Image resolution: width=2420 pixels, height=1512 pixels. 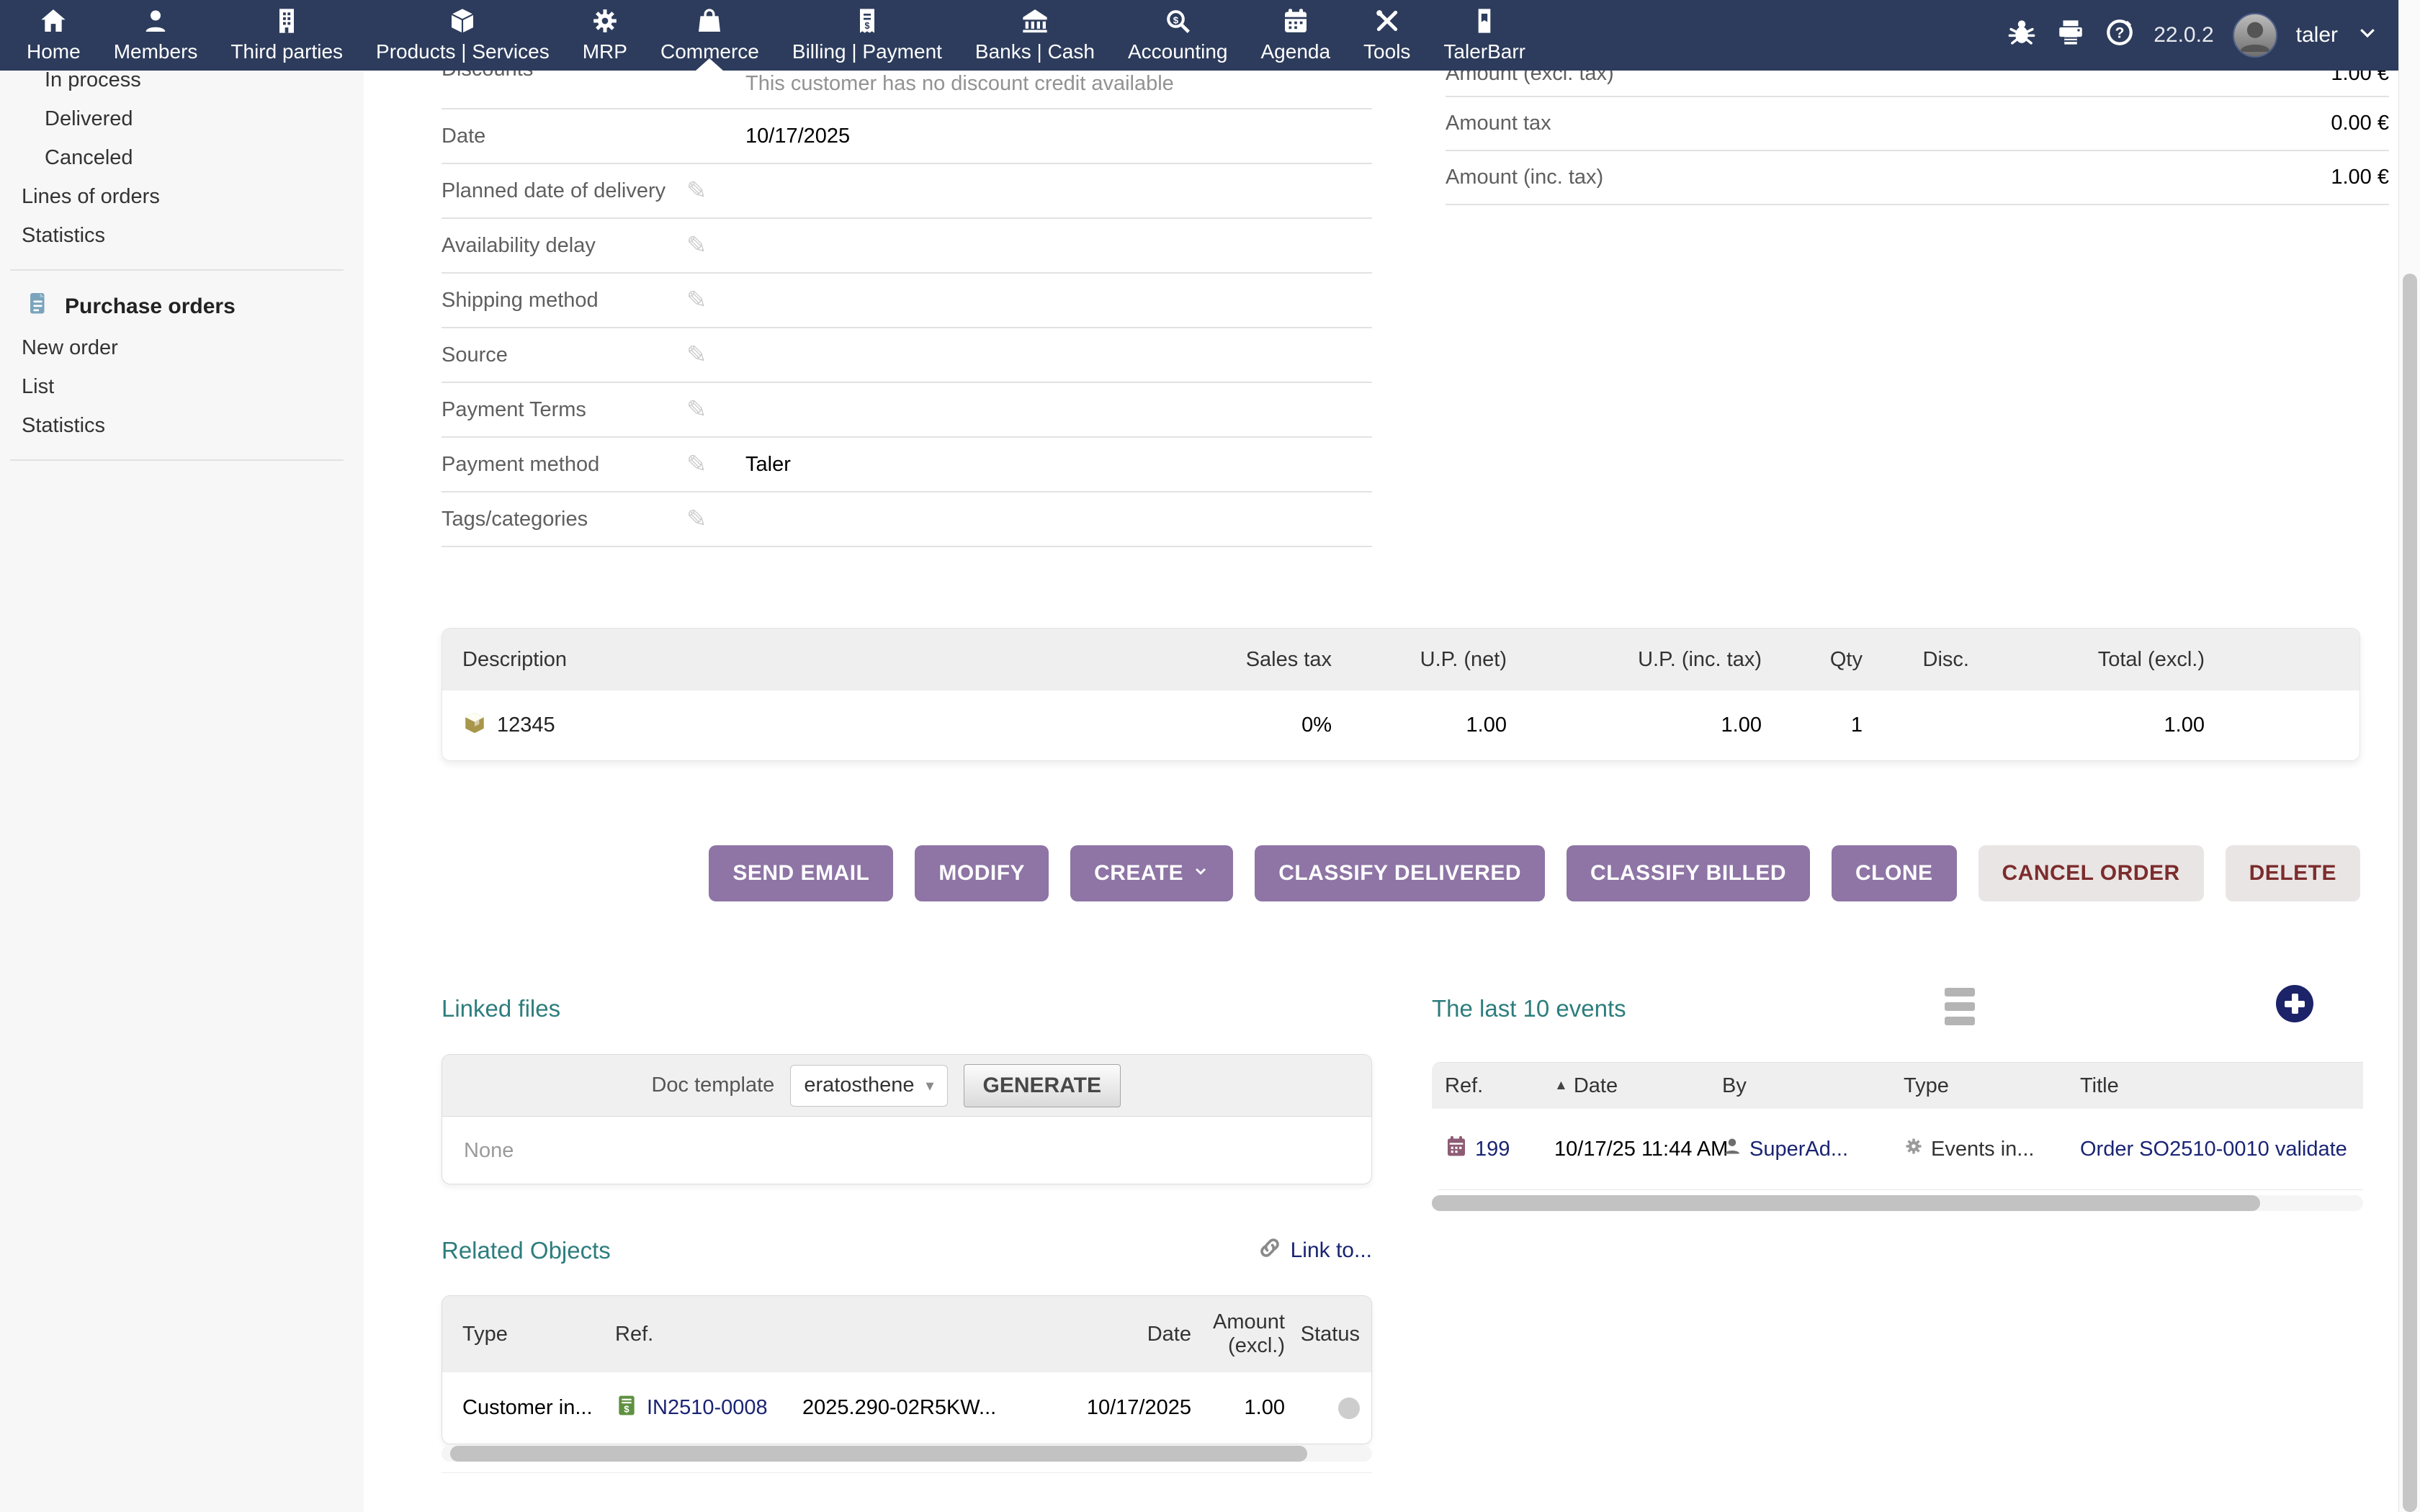 I want to click on events-header: Ref. ▲ Date By Type Title, so click(x=1897, y=1086).